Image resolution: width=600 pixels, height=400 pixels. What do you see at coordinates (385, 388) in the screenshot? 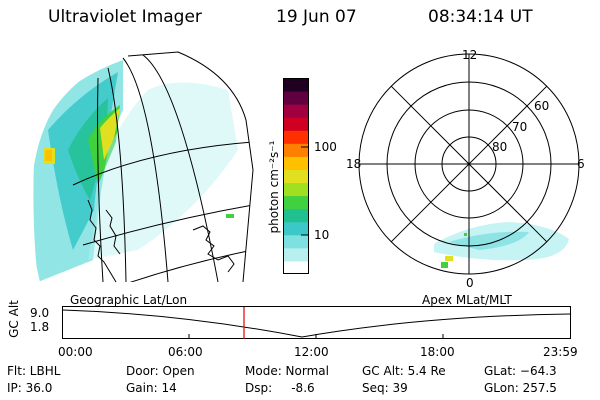
I see `seq-info: Seq: 39` at bounding box center [385, 388].